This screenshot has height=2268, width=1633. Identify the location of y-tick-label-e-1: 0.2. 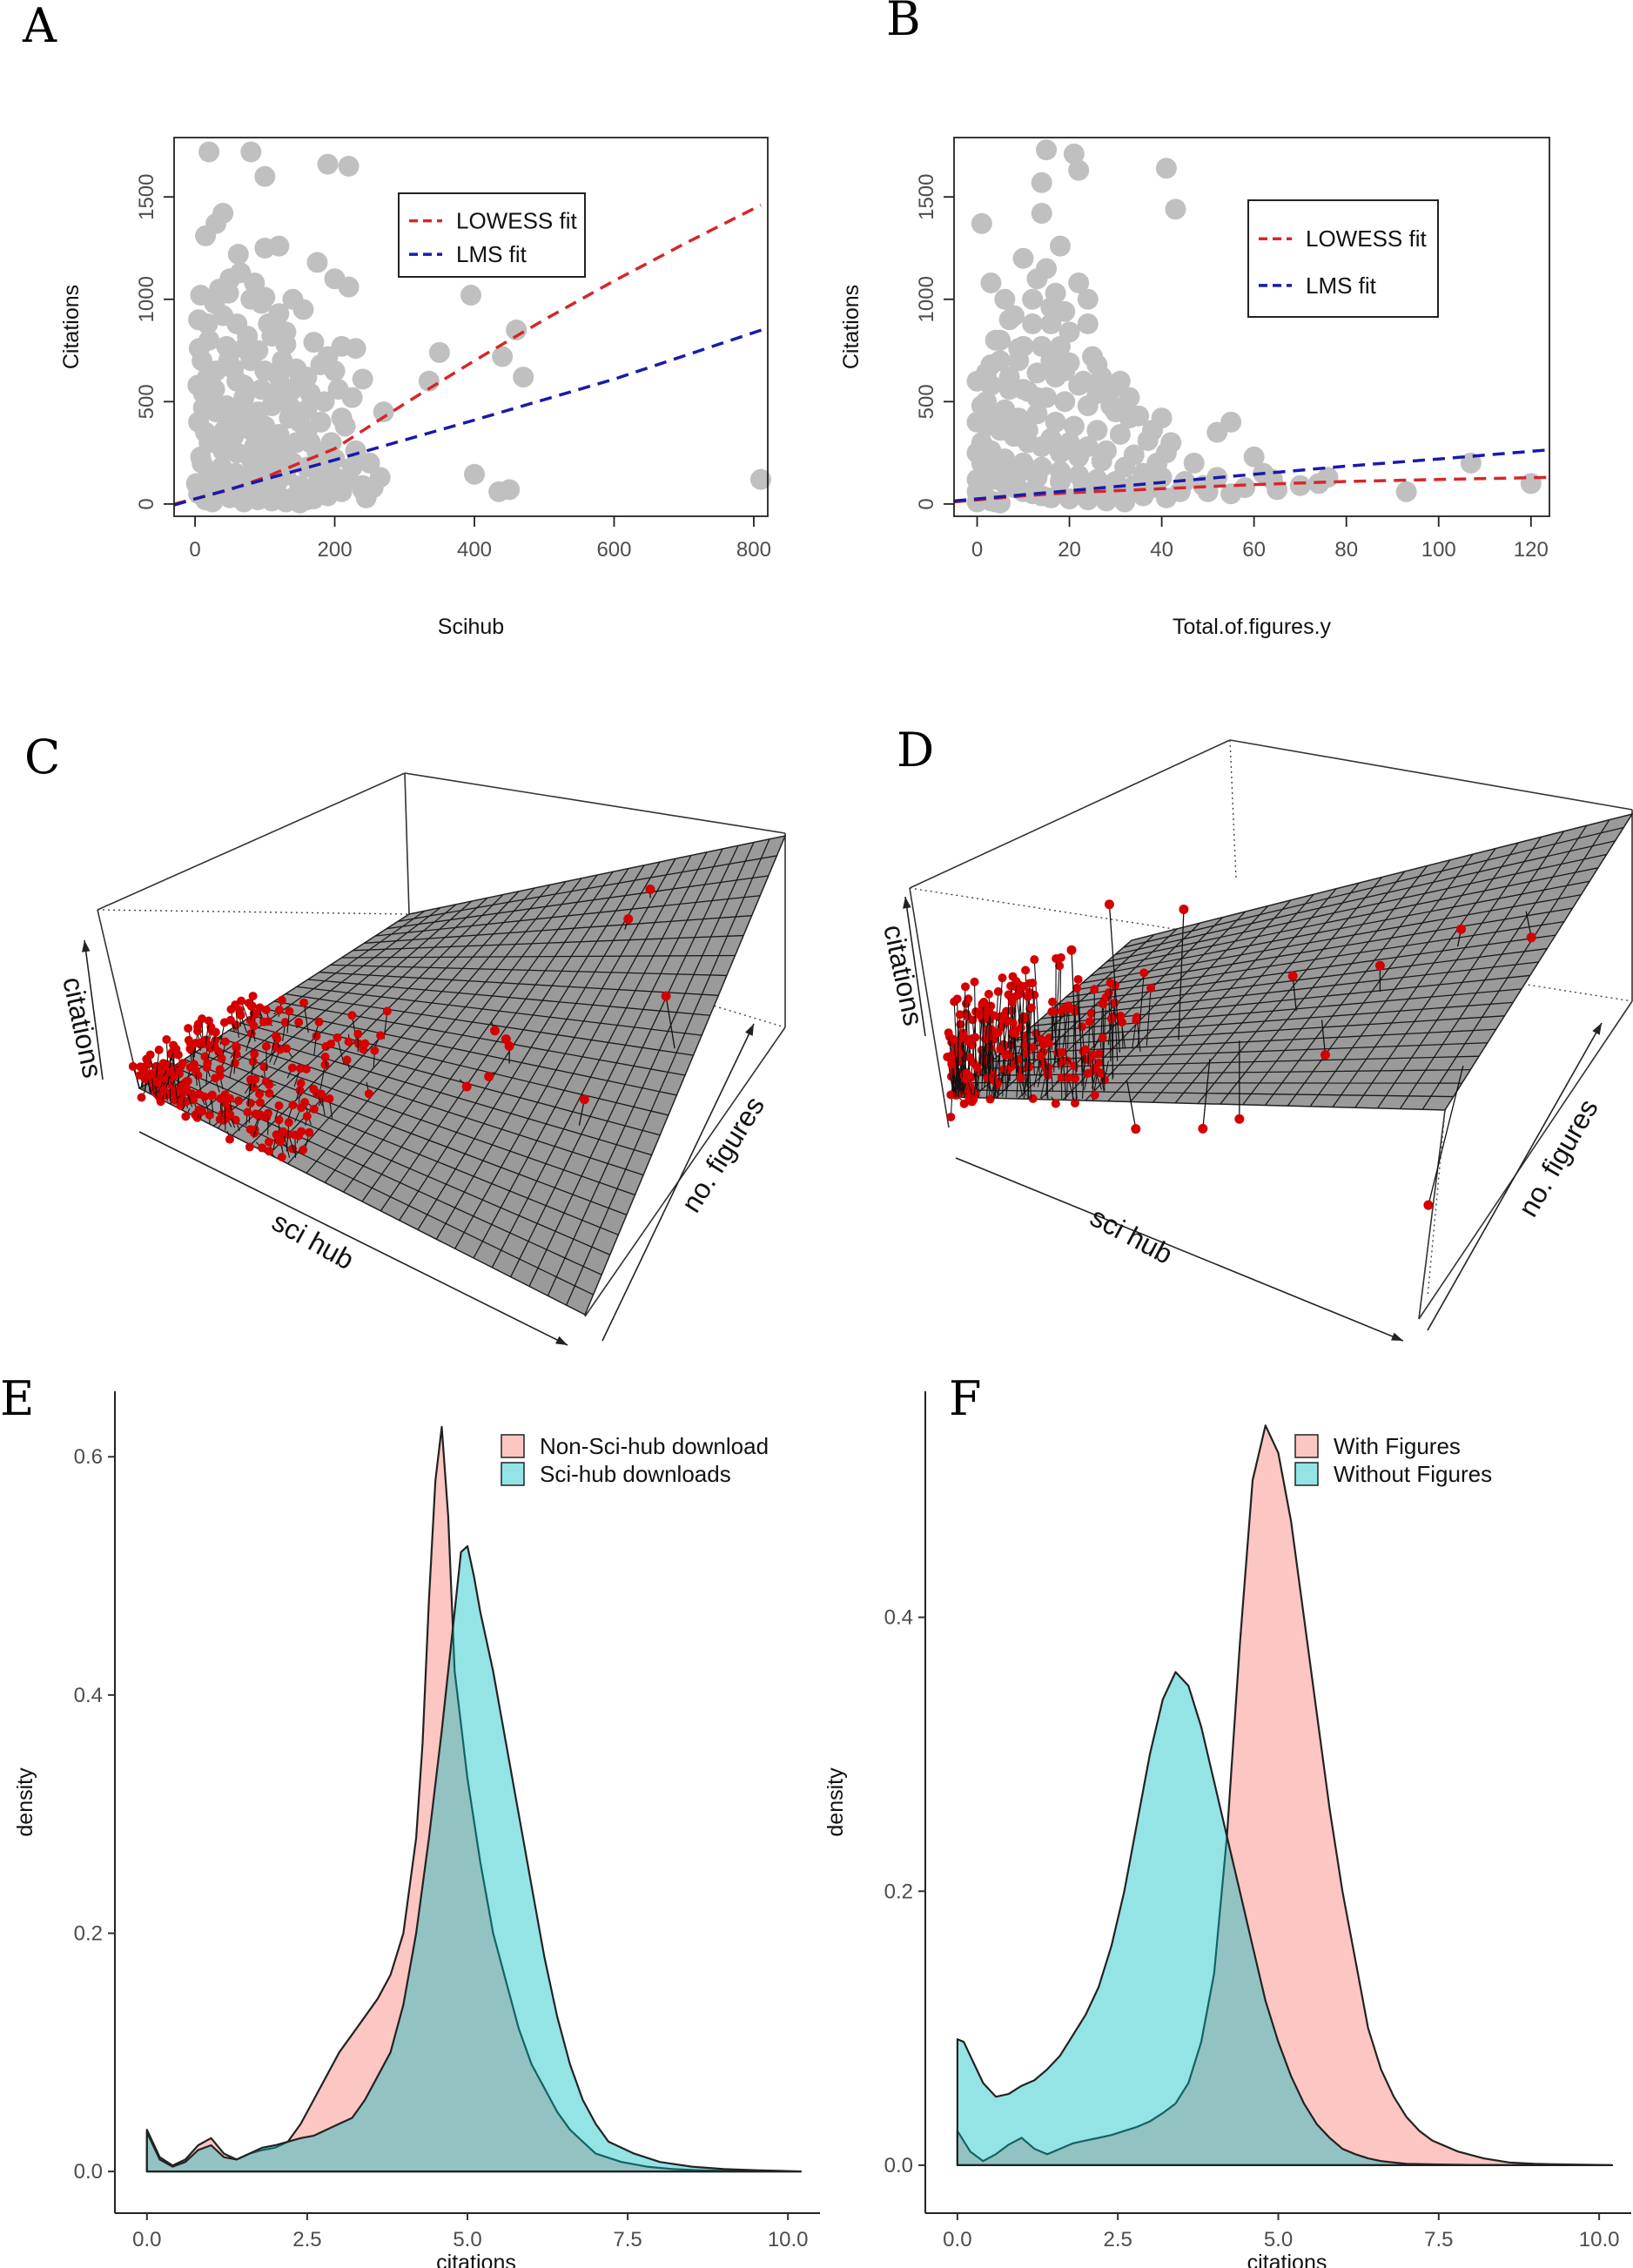
(88, 1933).